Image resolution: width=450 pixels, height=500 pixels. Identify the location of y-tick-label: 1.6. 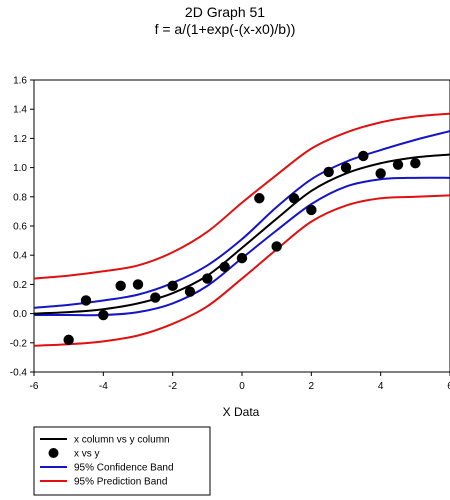
(20, 81).